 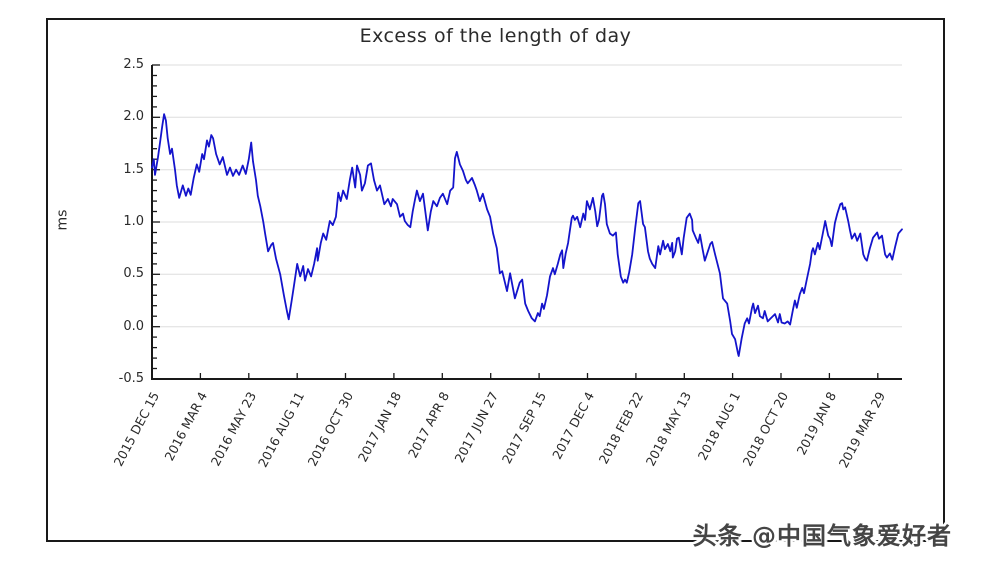 What do you see at coordinates (133, 169) in the screenshot?
I see `y-tick-label: 1.5` at bounding box center [133, 169].